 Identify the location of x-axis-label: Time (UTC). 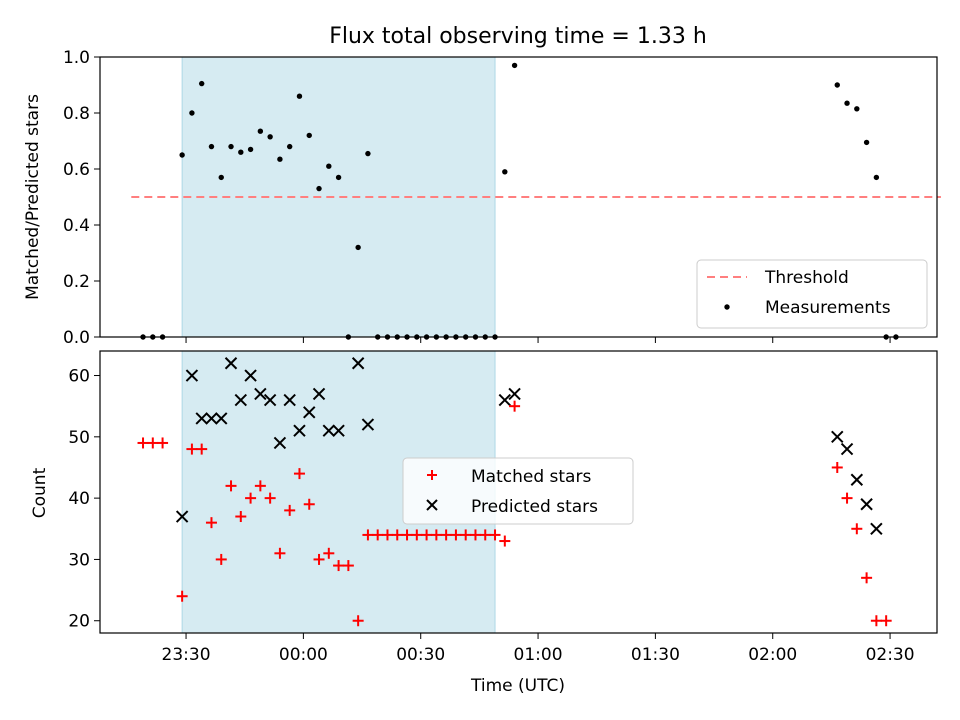
(517, 686).